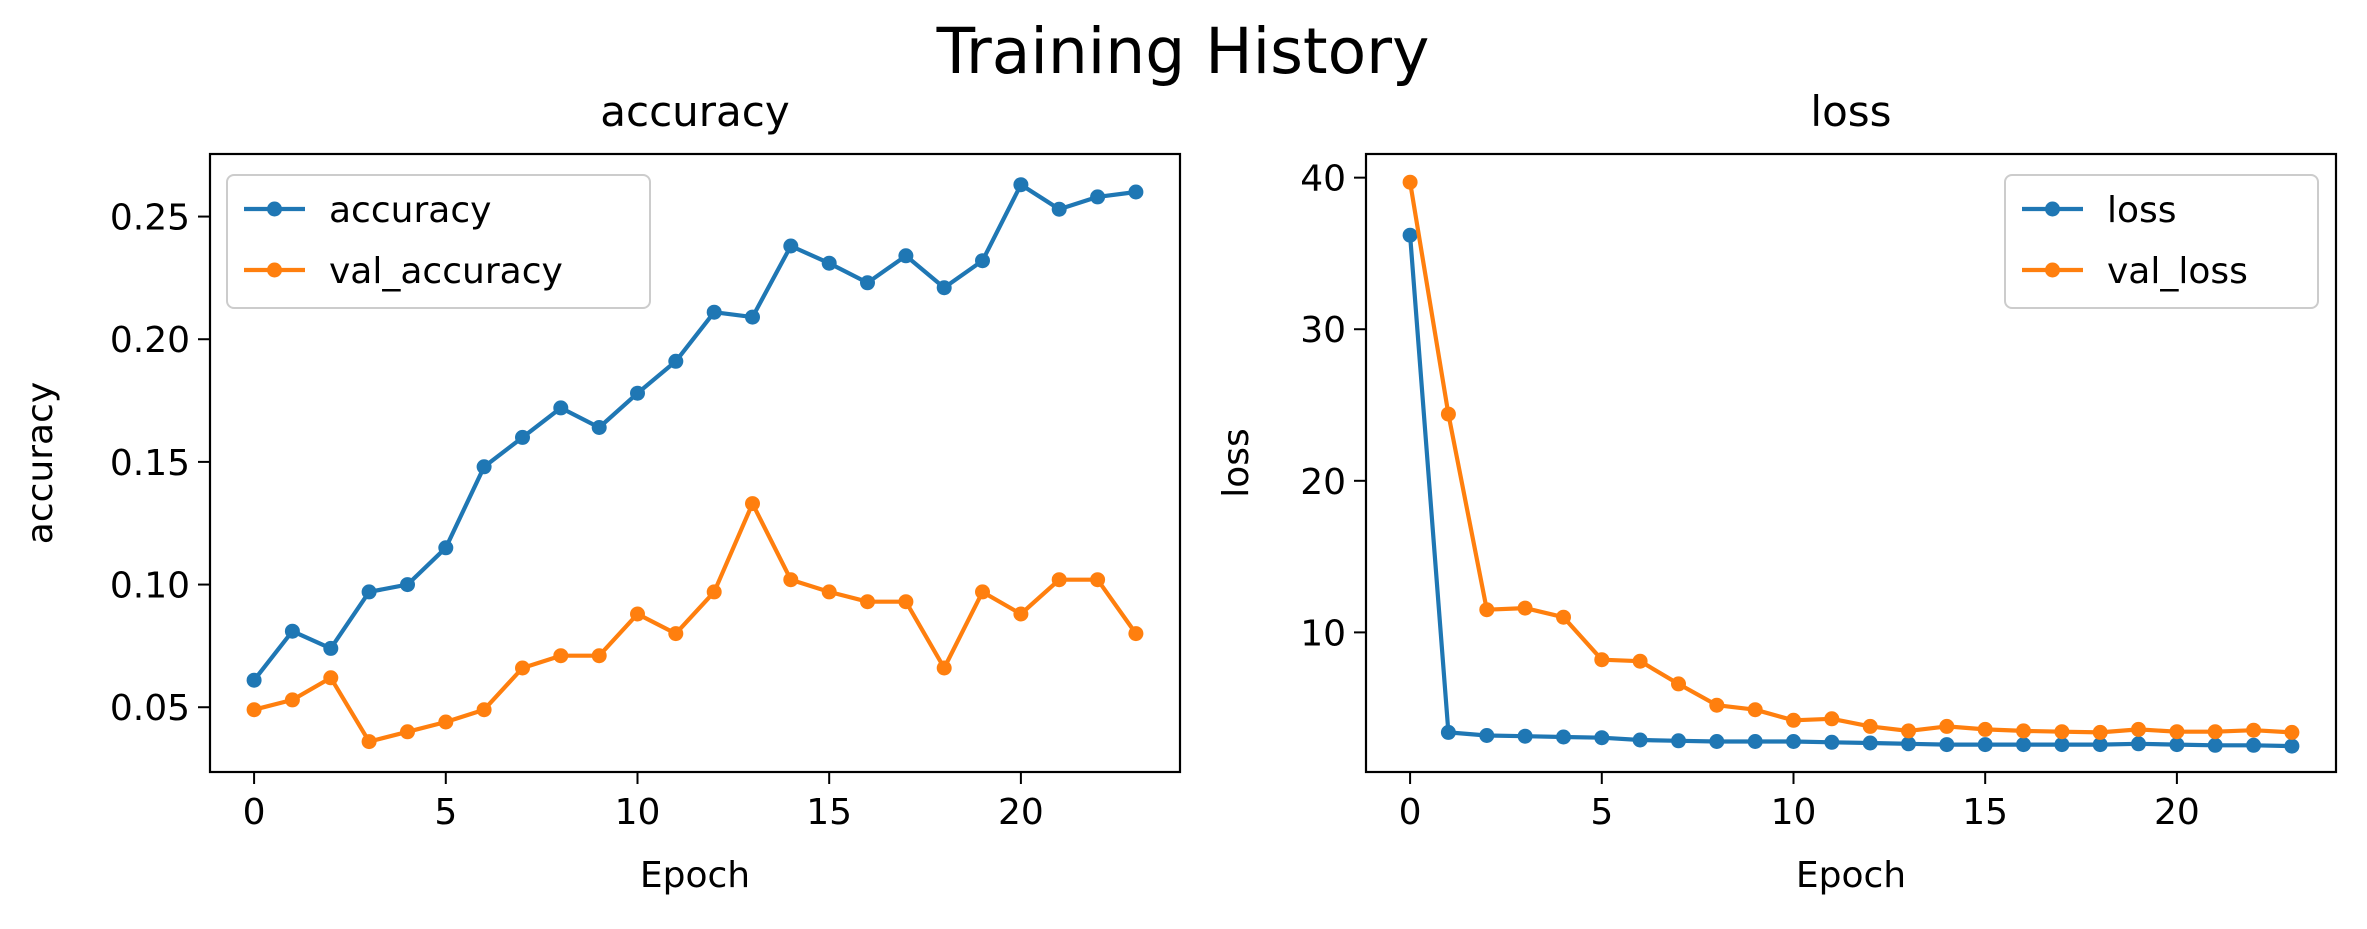 This screenshot has height=929, width=2367. What do you see at coordinates (150, 463) in the screenshot?
I see `y-tick-label: 0.15` at bounding box center [150, 463].